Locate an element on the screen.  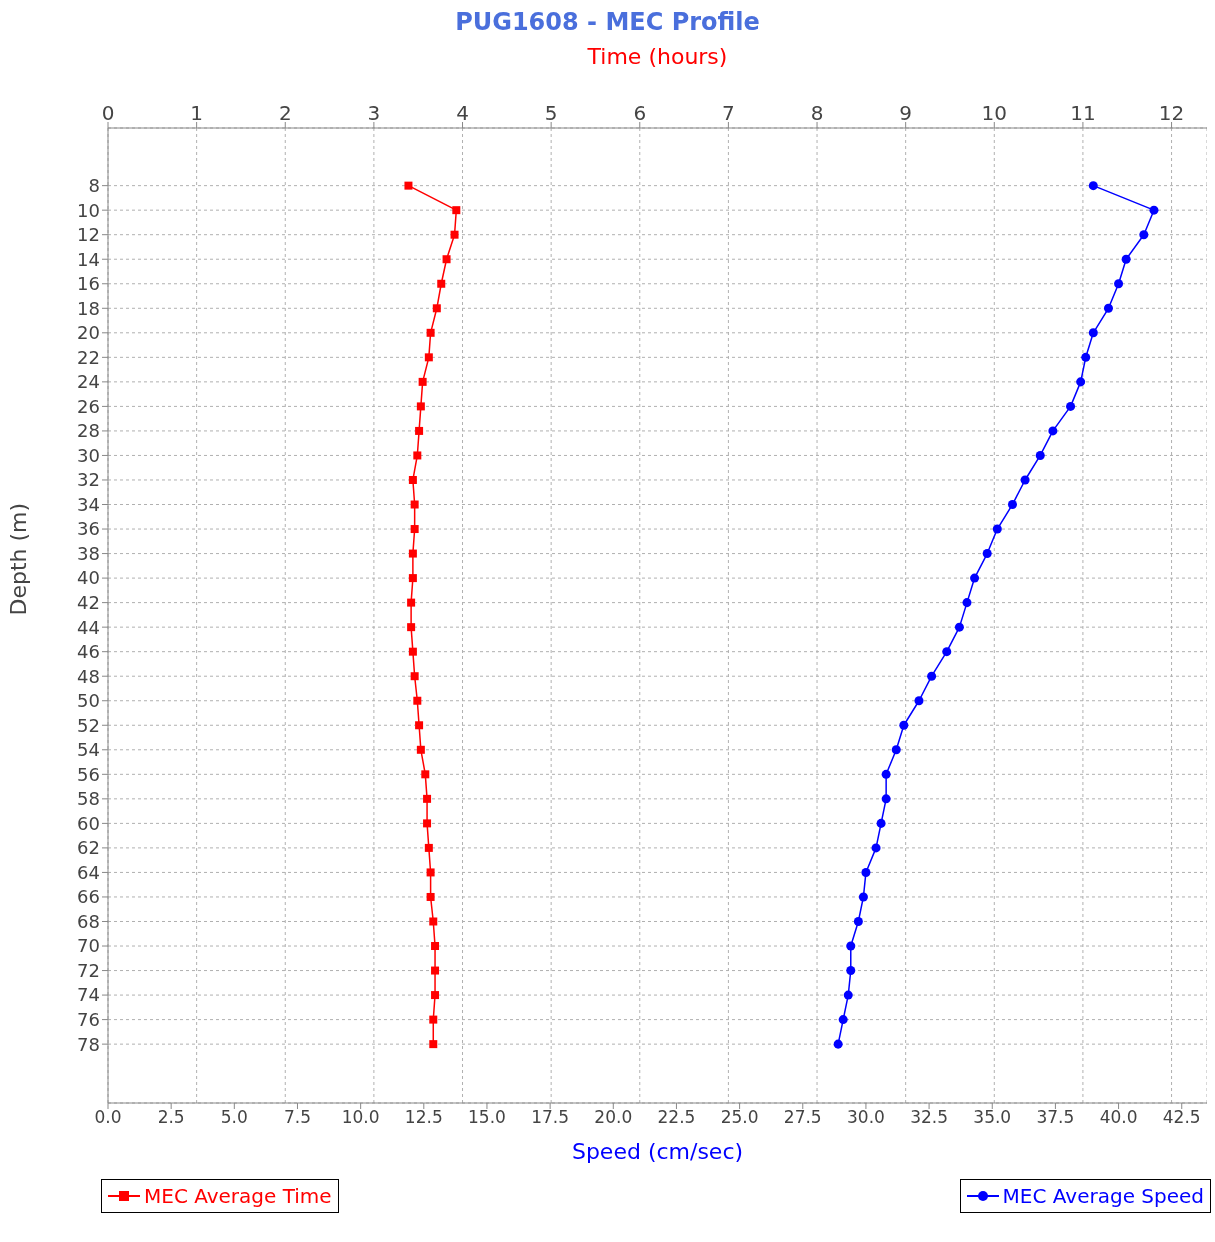
x-axis-title: Speed (cm/sec) is located at coordinates (657, 1151).